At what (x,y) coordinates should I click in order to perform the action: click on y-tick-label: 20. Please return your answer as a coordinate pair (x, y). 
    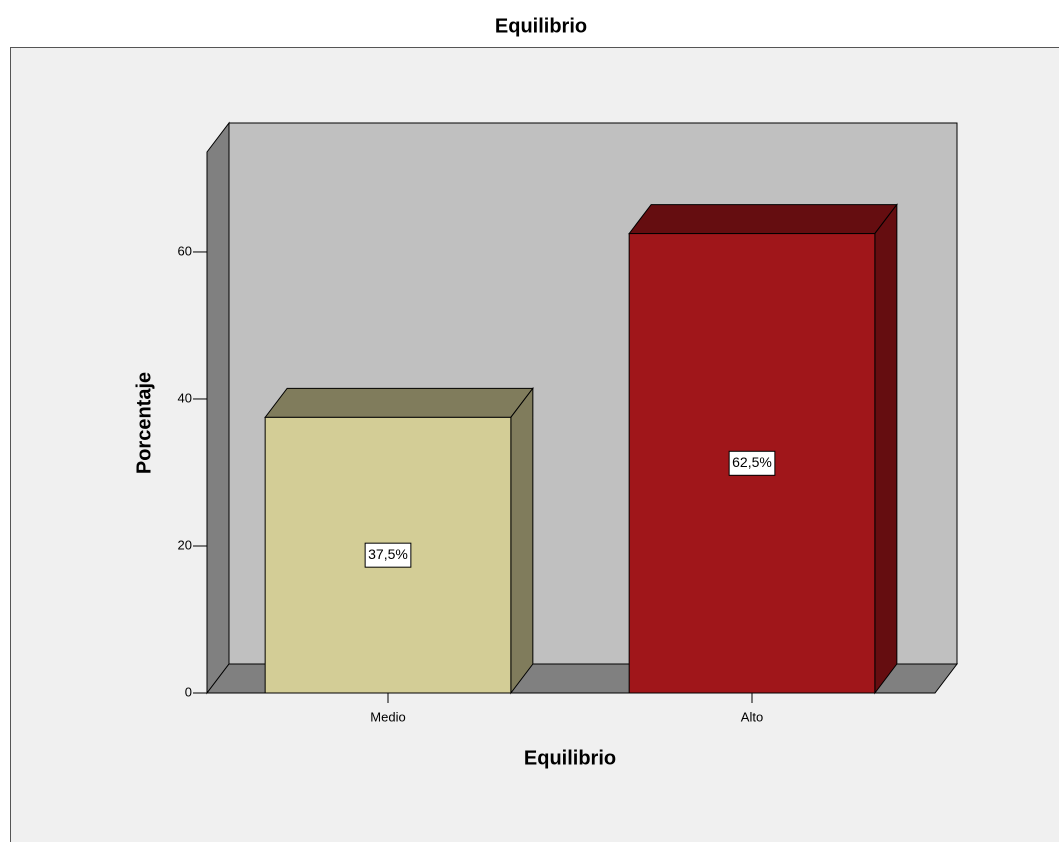
    Looking at the image, I should click on (185, 544).